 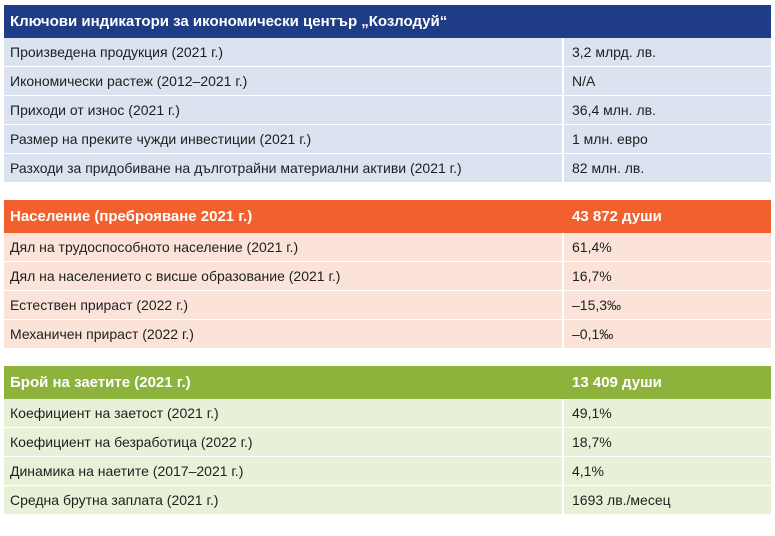 What do you see at coordinates (284, 305) in the screenshot?
I see `row-label: Естествен прираст (2022 г.)` at bounding box center [284, 305].